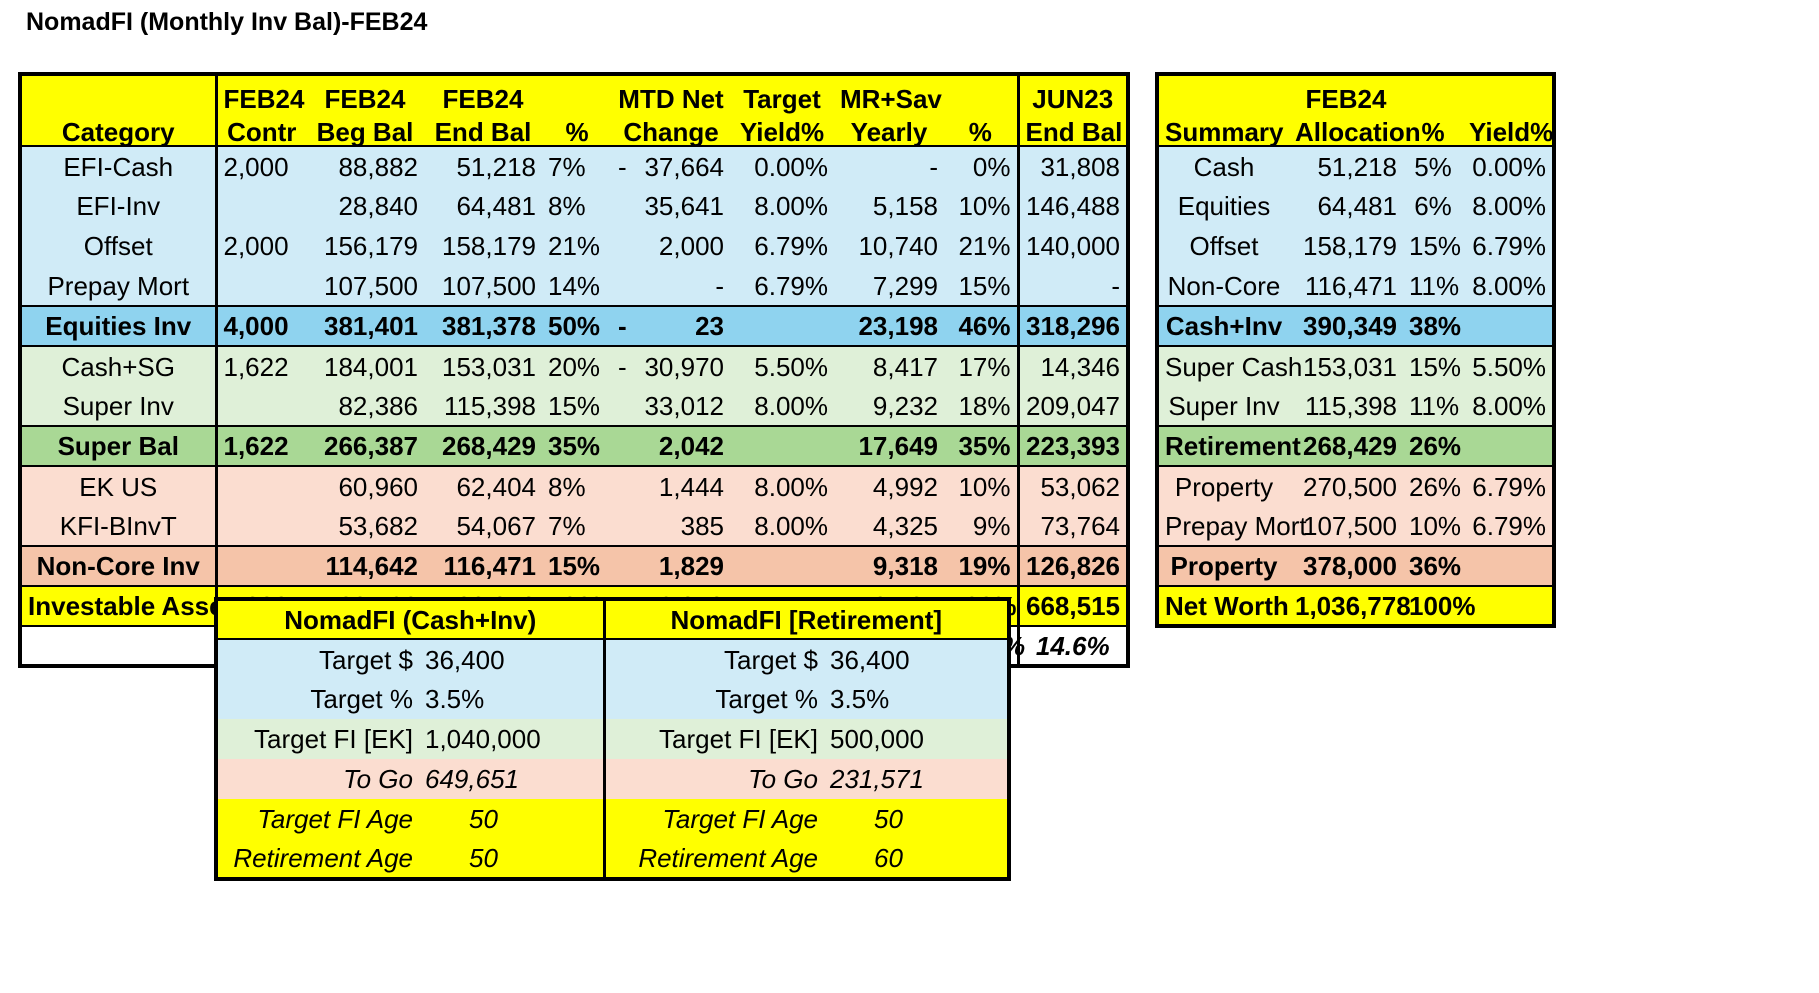 The image size is (1819, 993). Describe the element at coordinates (891, 99) in the screenshot. I see `column-header: MR+Sav` at that location.